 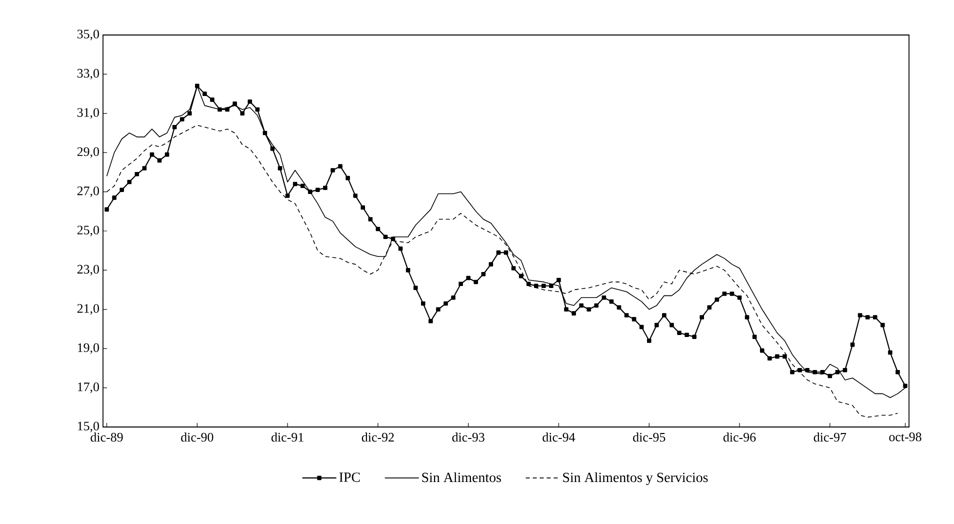 What do you see at coordinates (88, 231) in the screenshot?
I see `y-tick-label: 25,0` at bounding box center [88, 231].